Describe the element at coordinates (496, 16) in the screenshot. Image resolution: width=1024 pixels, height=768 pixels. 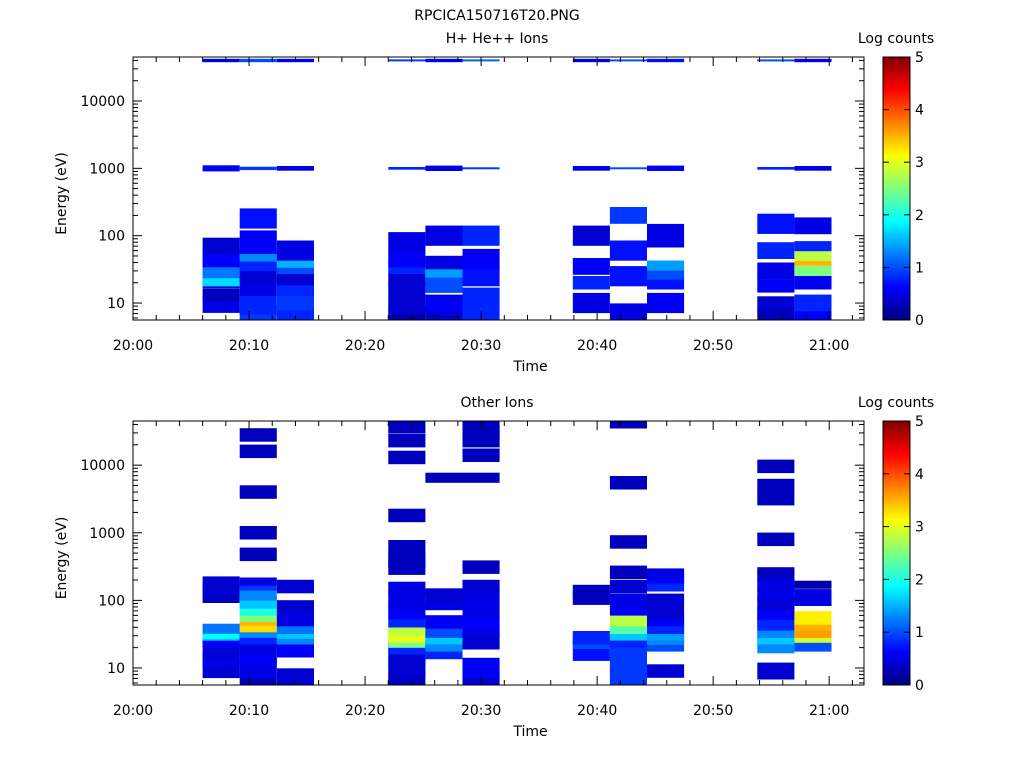
I see `figure-title: RPCICA150716T20.PNG` at that location.